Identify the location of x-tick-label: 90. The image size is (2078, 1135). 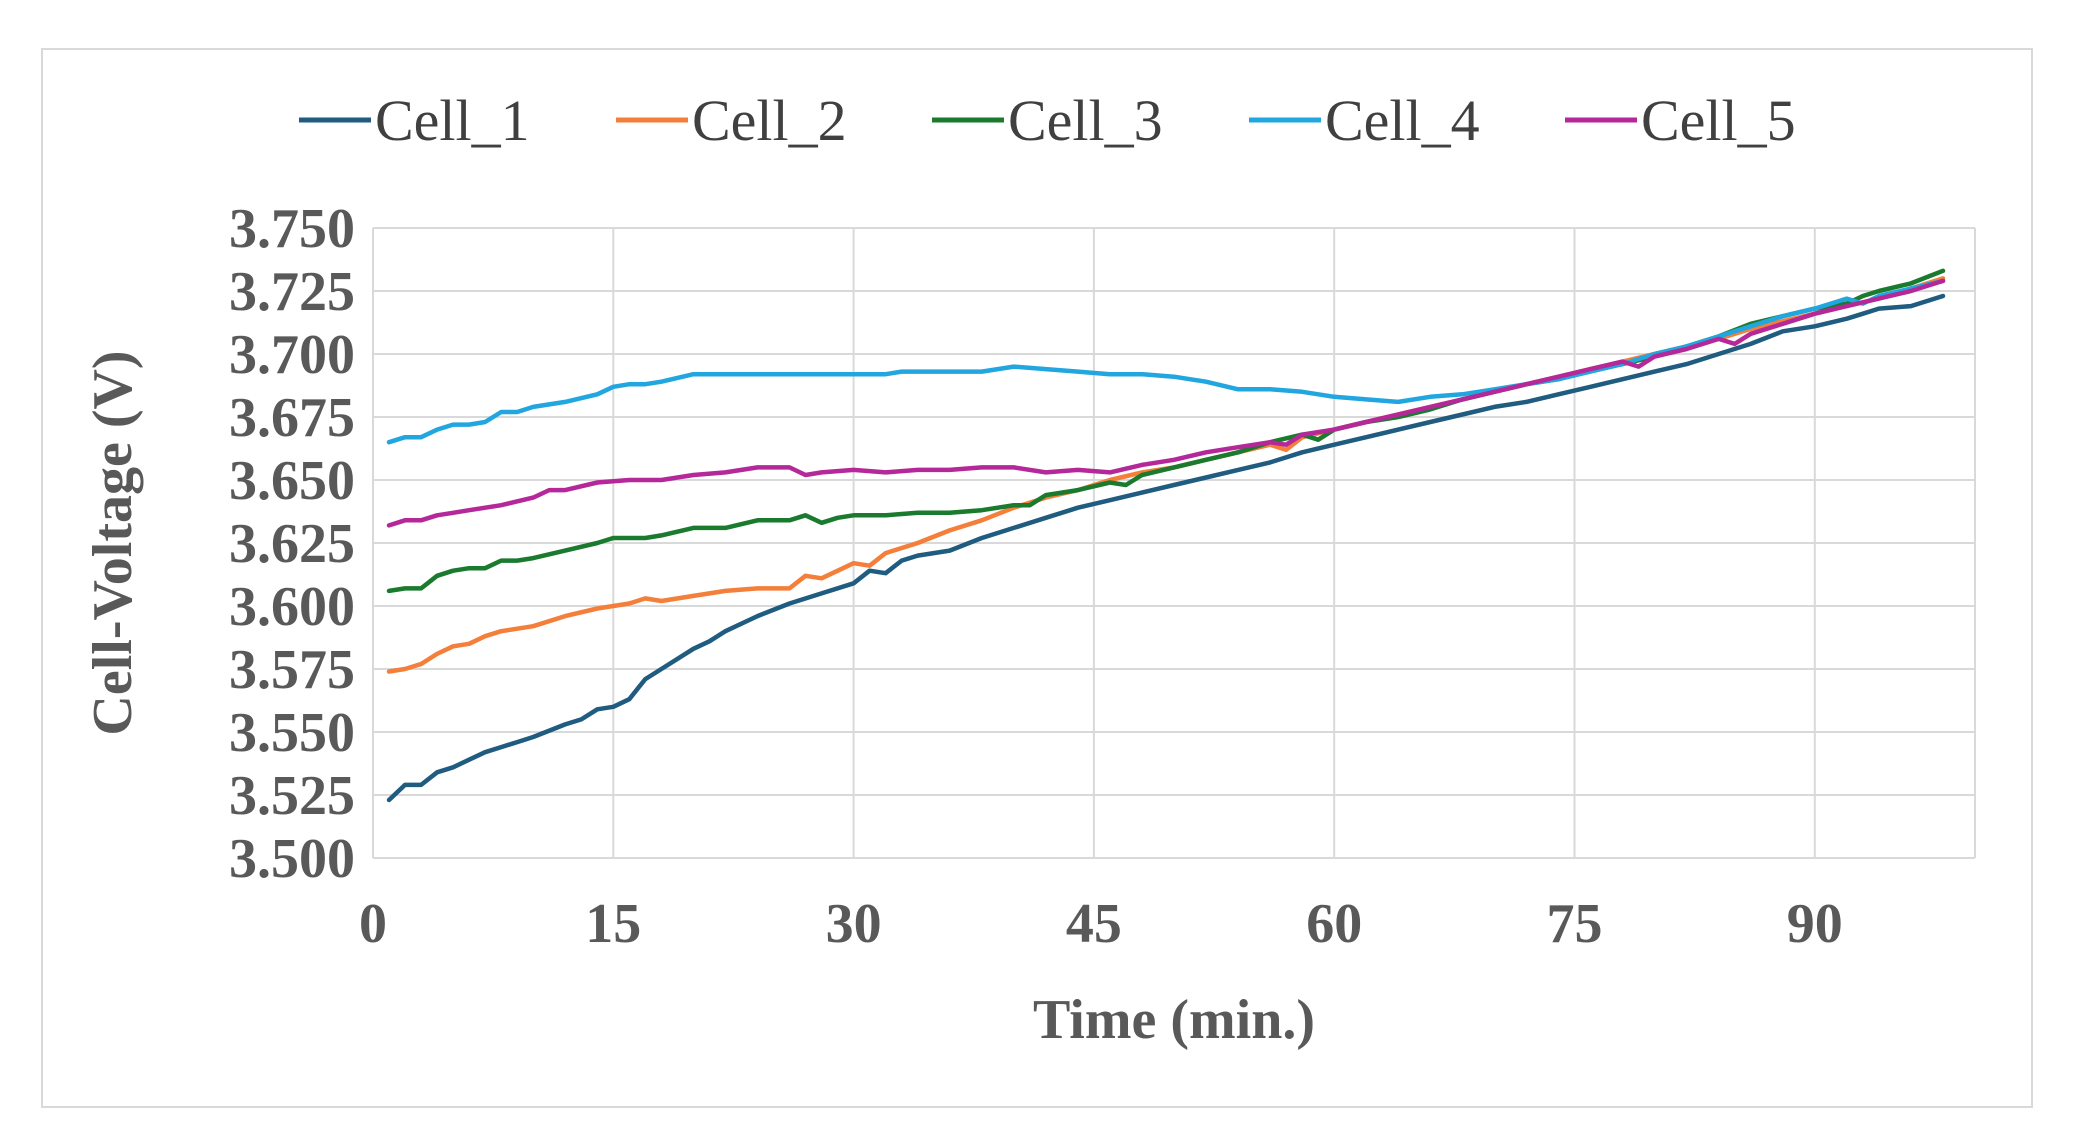
(1815, 924).